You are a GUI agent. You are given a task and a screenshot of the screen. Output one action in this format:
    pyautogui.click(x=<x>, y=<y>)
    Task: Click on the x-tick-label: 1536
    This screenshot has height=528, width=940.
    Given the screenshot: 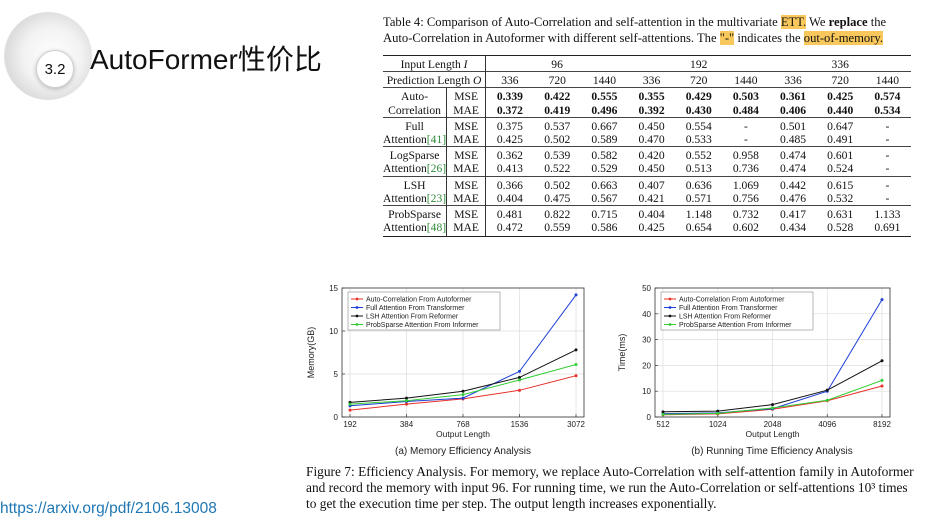 What is the action you would take?
    pyautogui.click(x=520, y=424)
    